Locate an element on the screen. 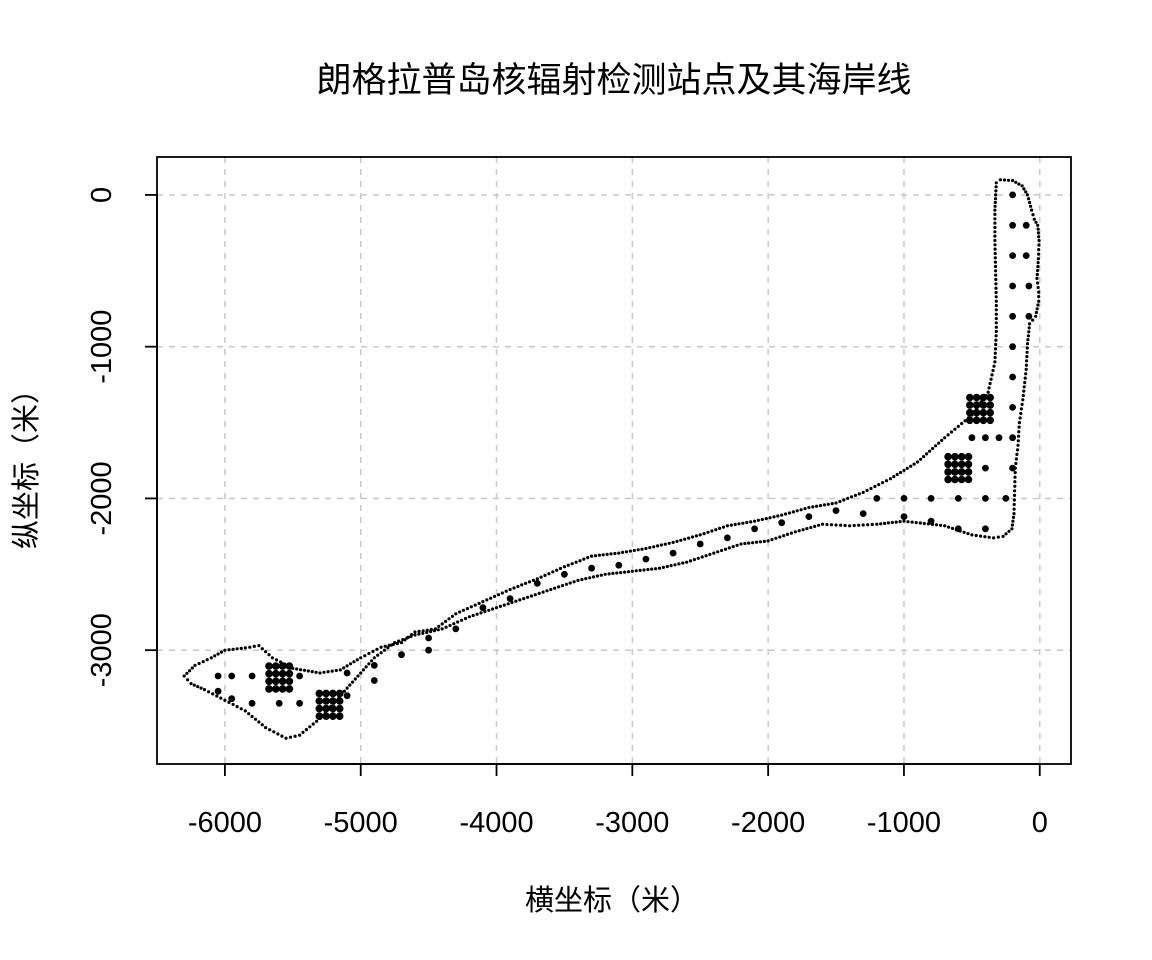  y-tick-label: -3000 is located at coordinates (102, 650).